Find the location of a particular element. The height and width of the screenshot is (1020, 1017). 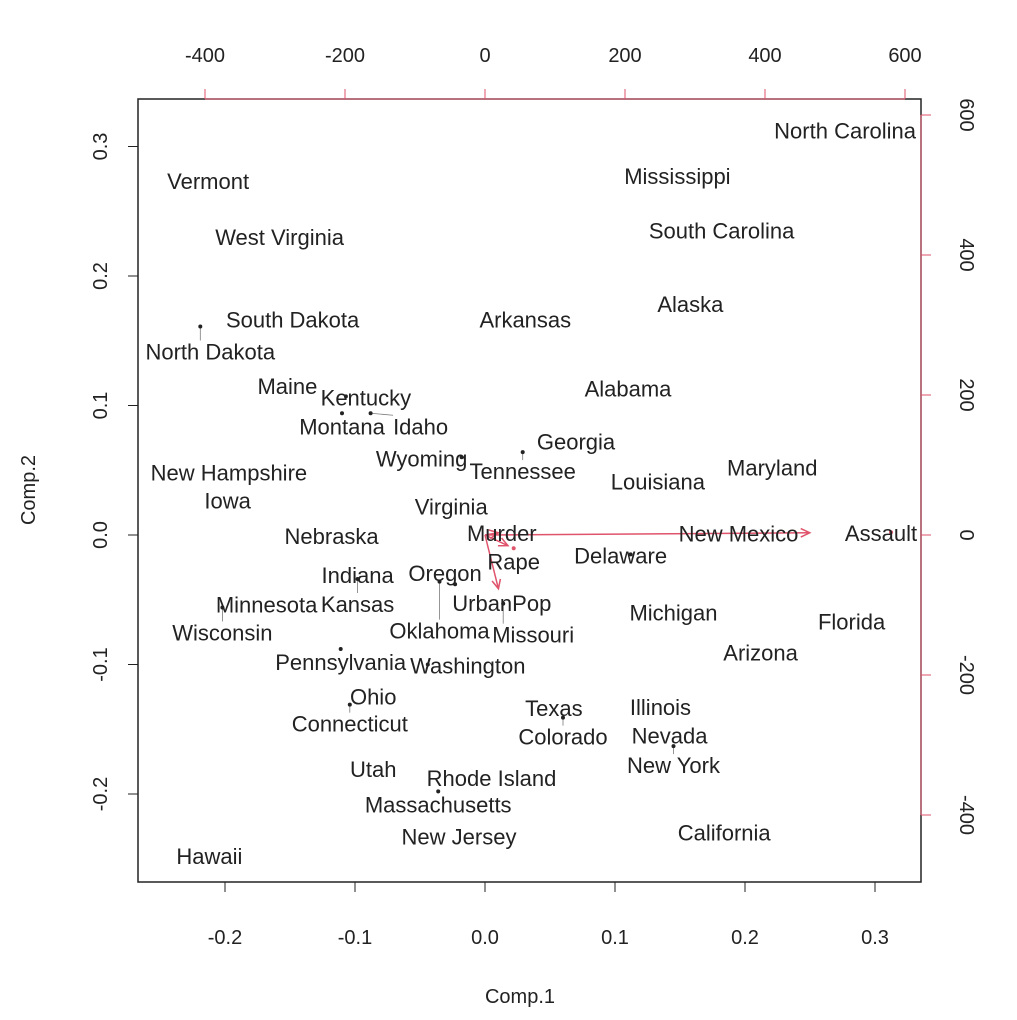

top-tick-label: 200 is located at coordinates (624, 56).